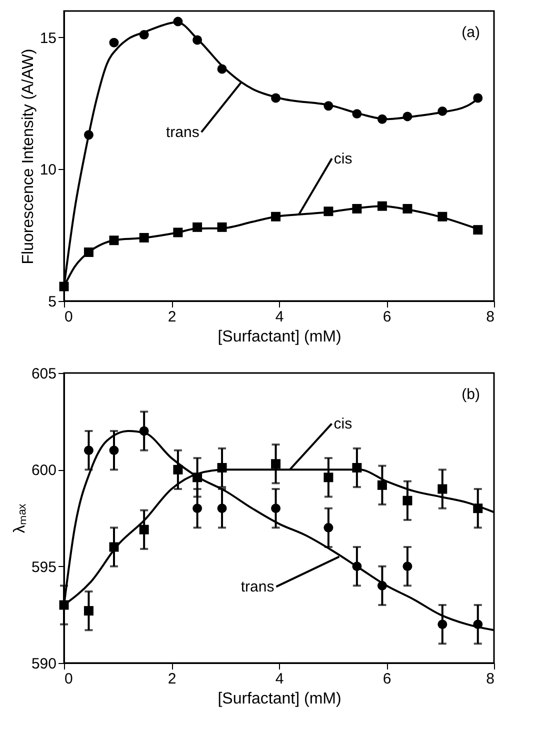 The height and width of the screenshot is (738, 551). I want to click on y-tick-label: 595, so click(43, 567).